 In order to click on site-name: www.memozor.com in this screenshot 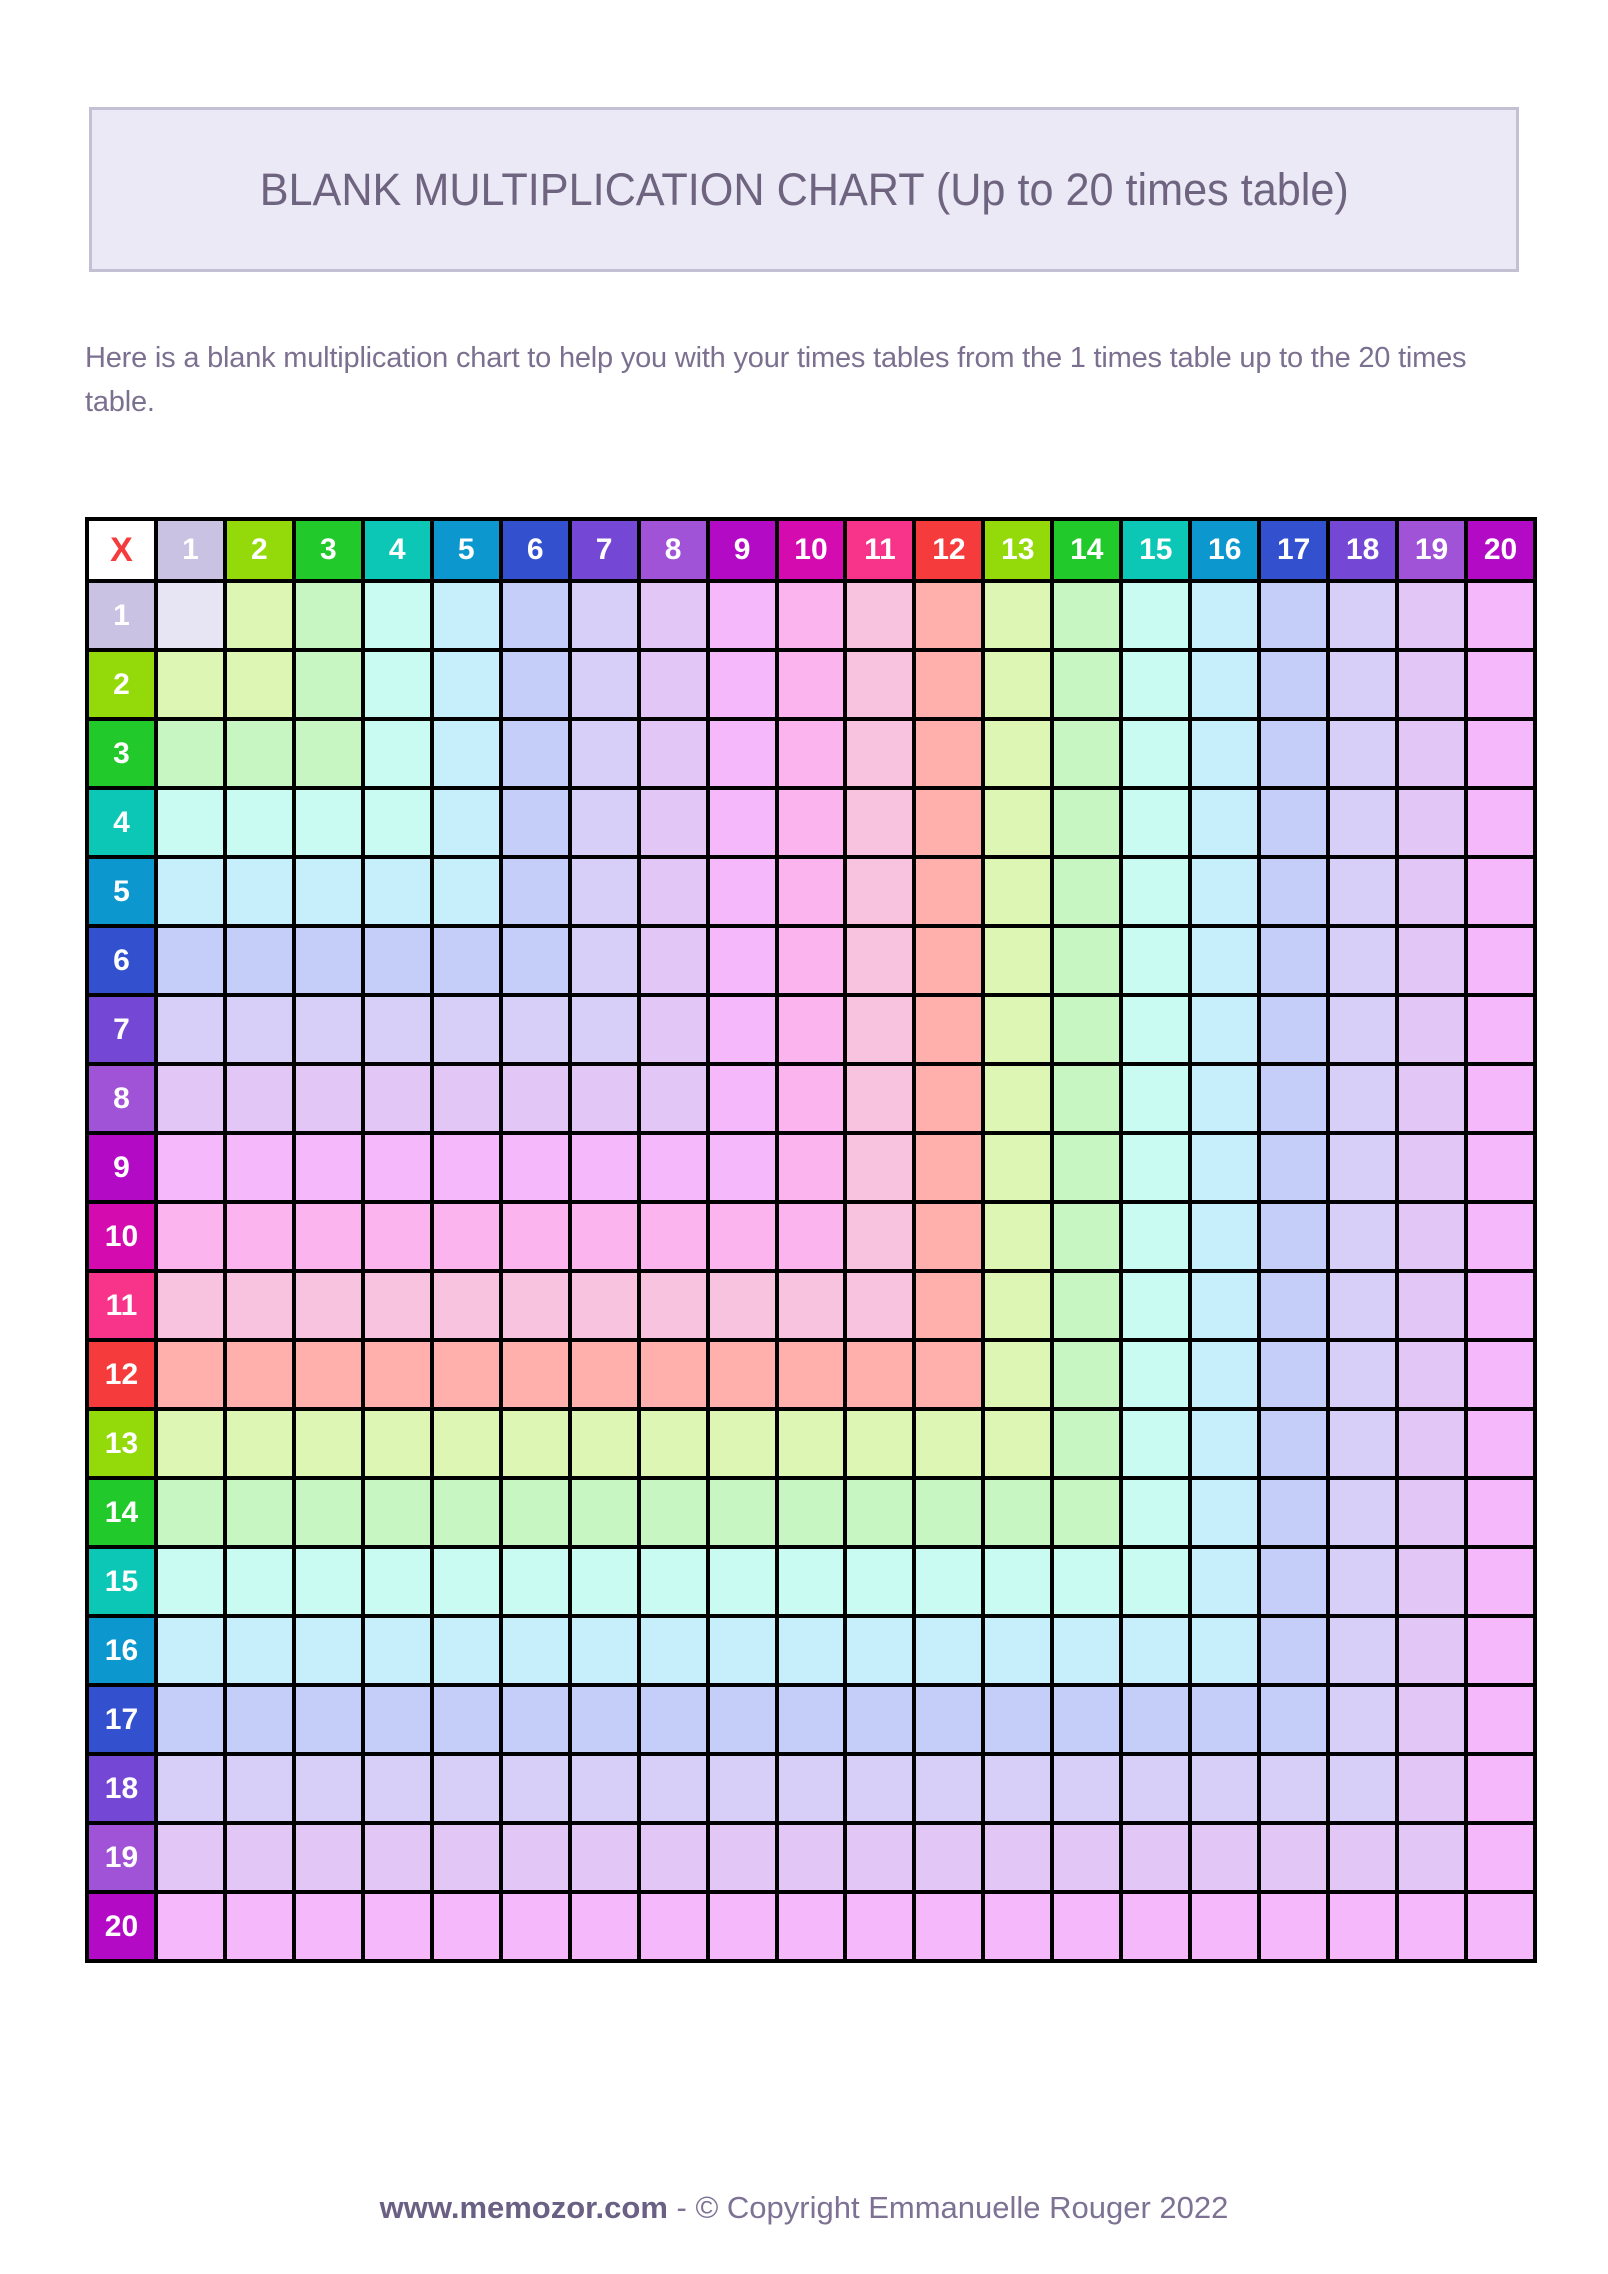, I will do `click(523, 2207)`.